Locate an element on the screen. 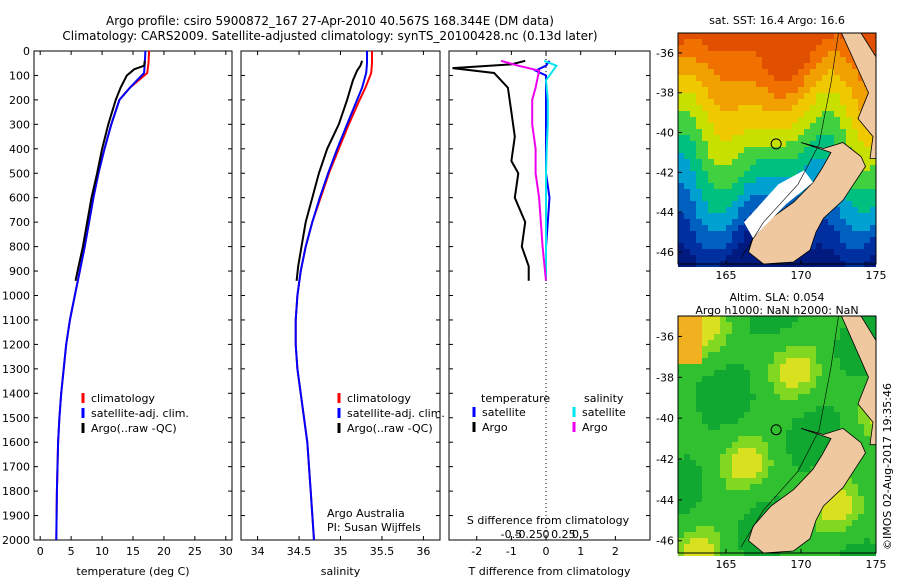 Image resolution: width=900 pixels, height=580 pixels. x-tick-label: 34 is located at coordinates (258, 551).